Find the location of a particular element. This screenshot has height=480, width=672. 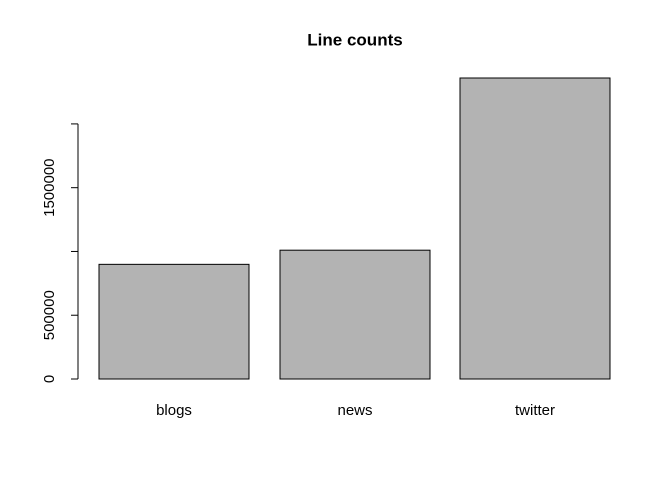

y-tick-label: 500000 is located at coordinates (49, 315).